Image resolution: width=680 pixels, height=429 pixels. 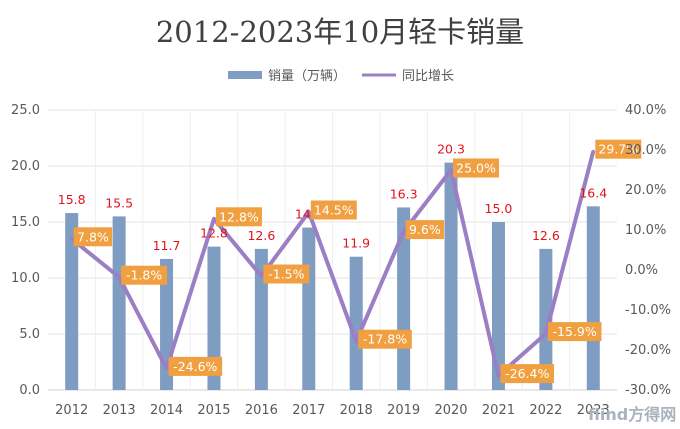 I want to click on growth-label: -15.9%, so click(x=574, y=332).